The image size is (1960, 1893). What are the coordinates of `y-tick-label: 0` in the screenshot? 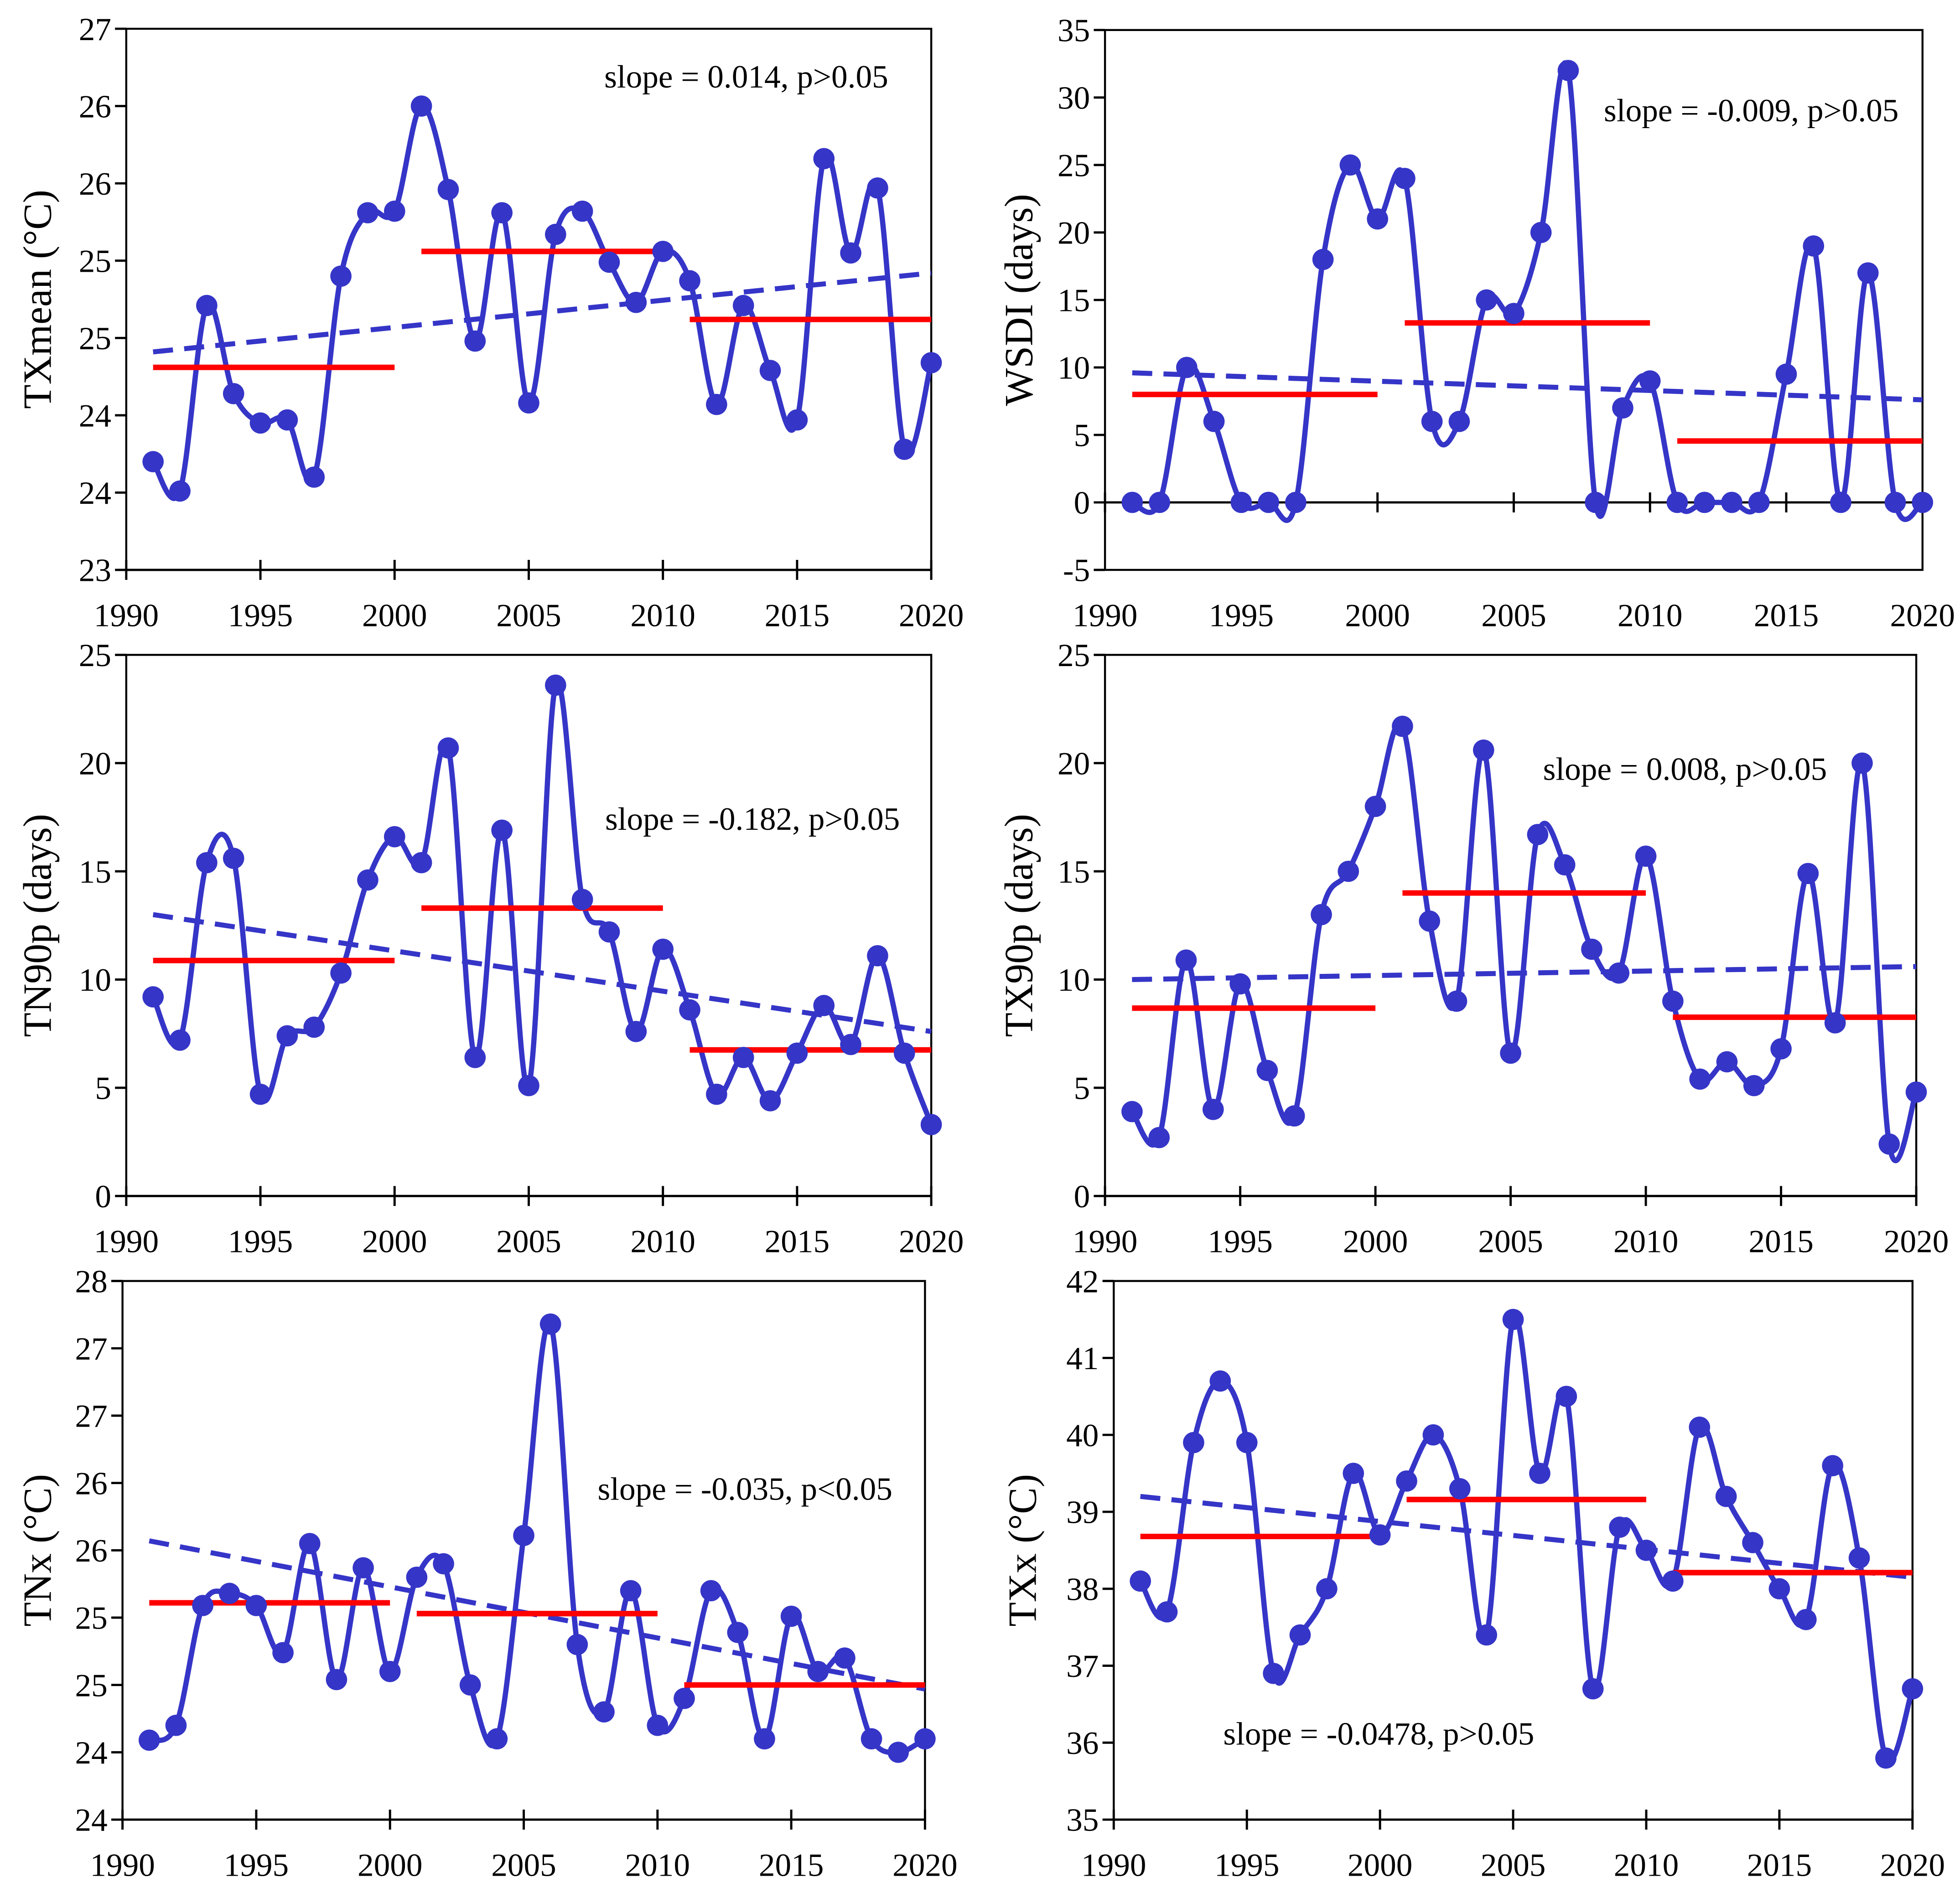 It's located at (1082, 1197).